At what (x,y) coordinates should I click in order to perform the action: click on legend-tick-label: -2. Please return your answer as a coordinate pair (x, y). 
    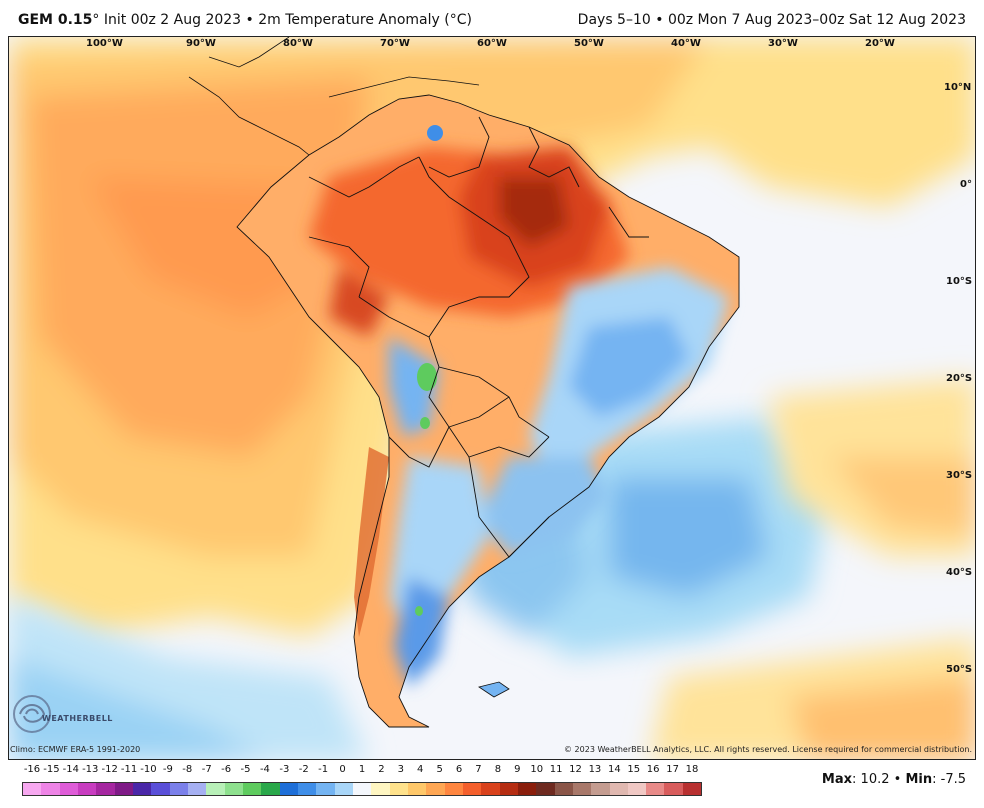
    Looking at the image, I should click on (303, 769).